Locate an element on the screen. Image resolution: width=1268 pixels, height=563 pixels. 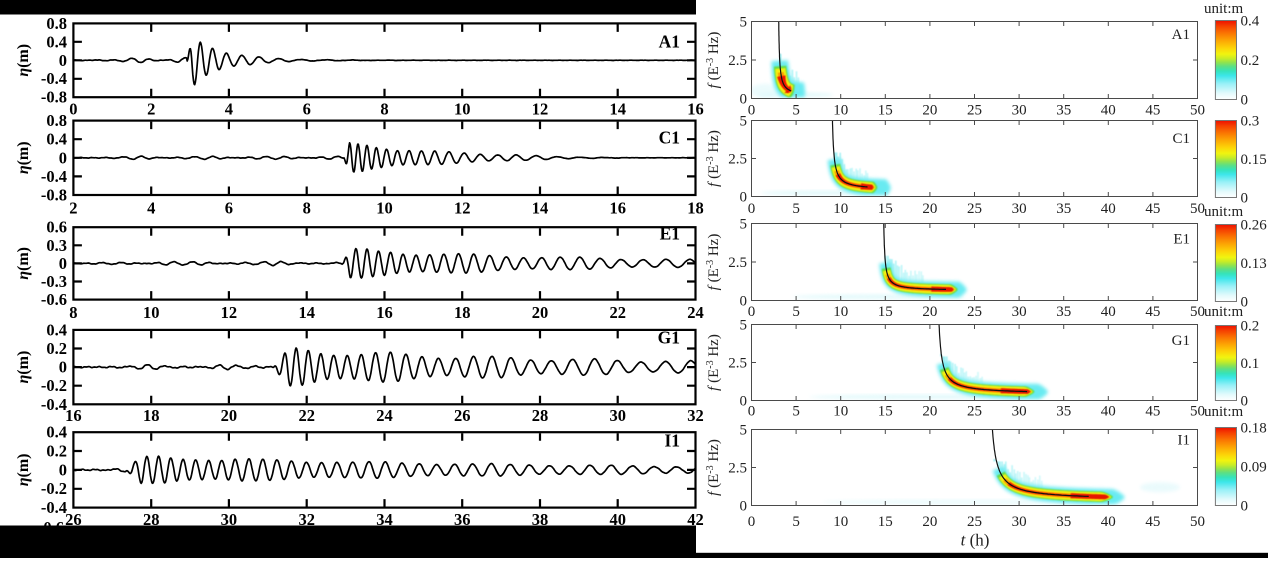
svg-text: -0.3 is located at coordinates (54, 281).